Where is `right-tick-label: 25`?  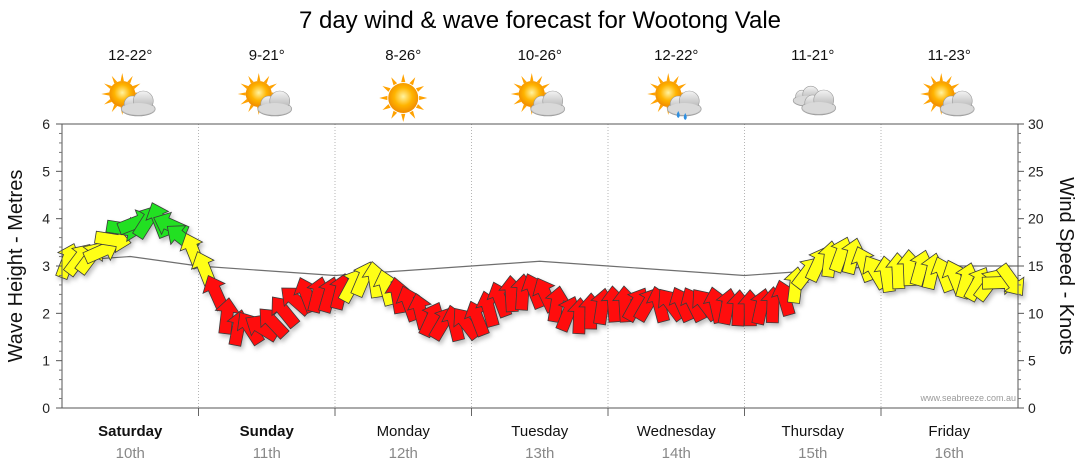
right-tick-label: 25 is located at coordinates (1036, 171).